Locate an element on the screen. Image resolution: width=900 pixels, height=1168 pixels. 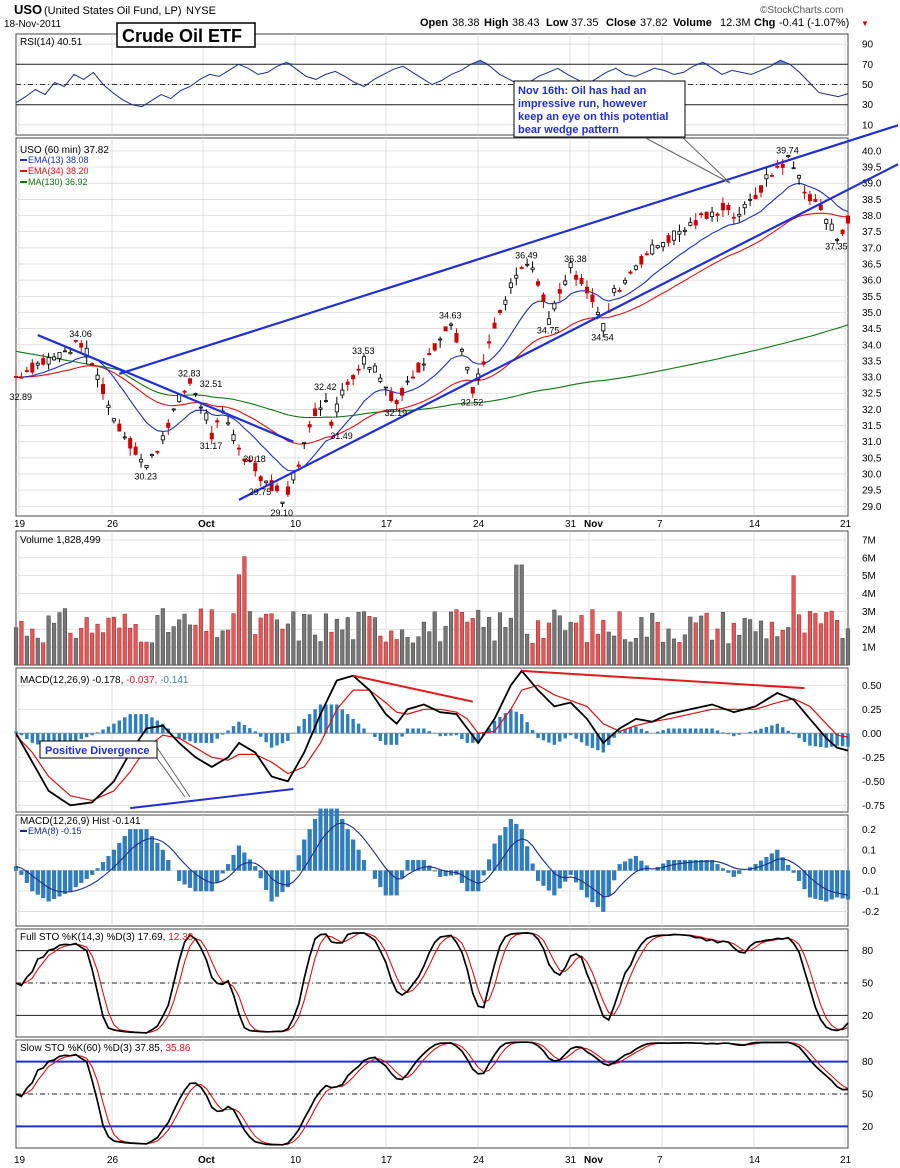
price-tick-label: 31.0 is located at coordinates (872, 442).